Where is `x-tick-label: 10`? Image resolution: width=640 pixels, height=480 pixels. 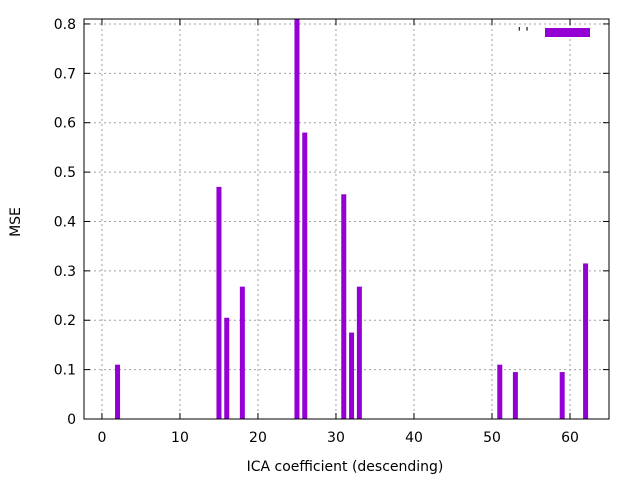
x-tick-label: 10 is located at coordinates (180, 438).